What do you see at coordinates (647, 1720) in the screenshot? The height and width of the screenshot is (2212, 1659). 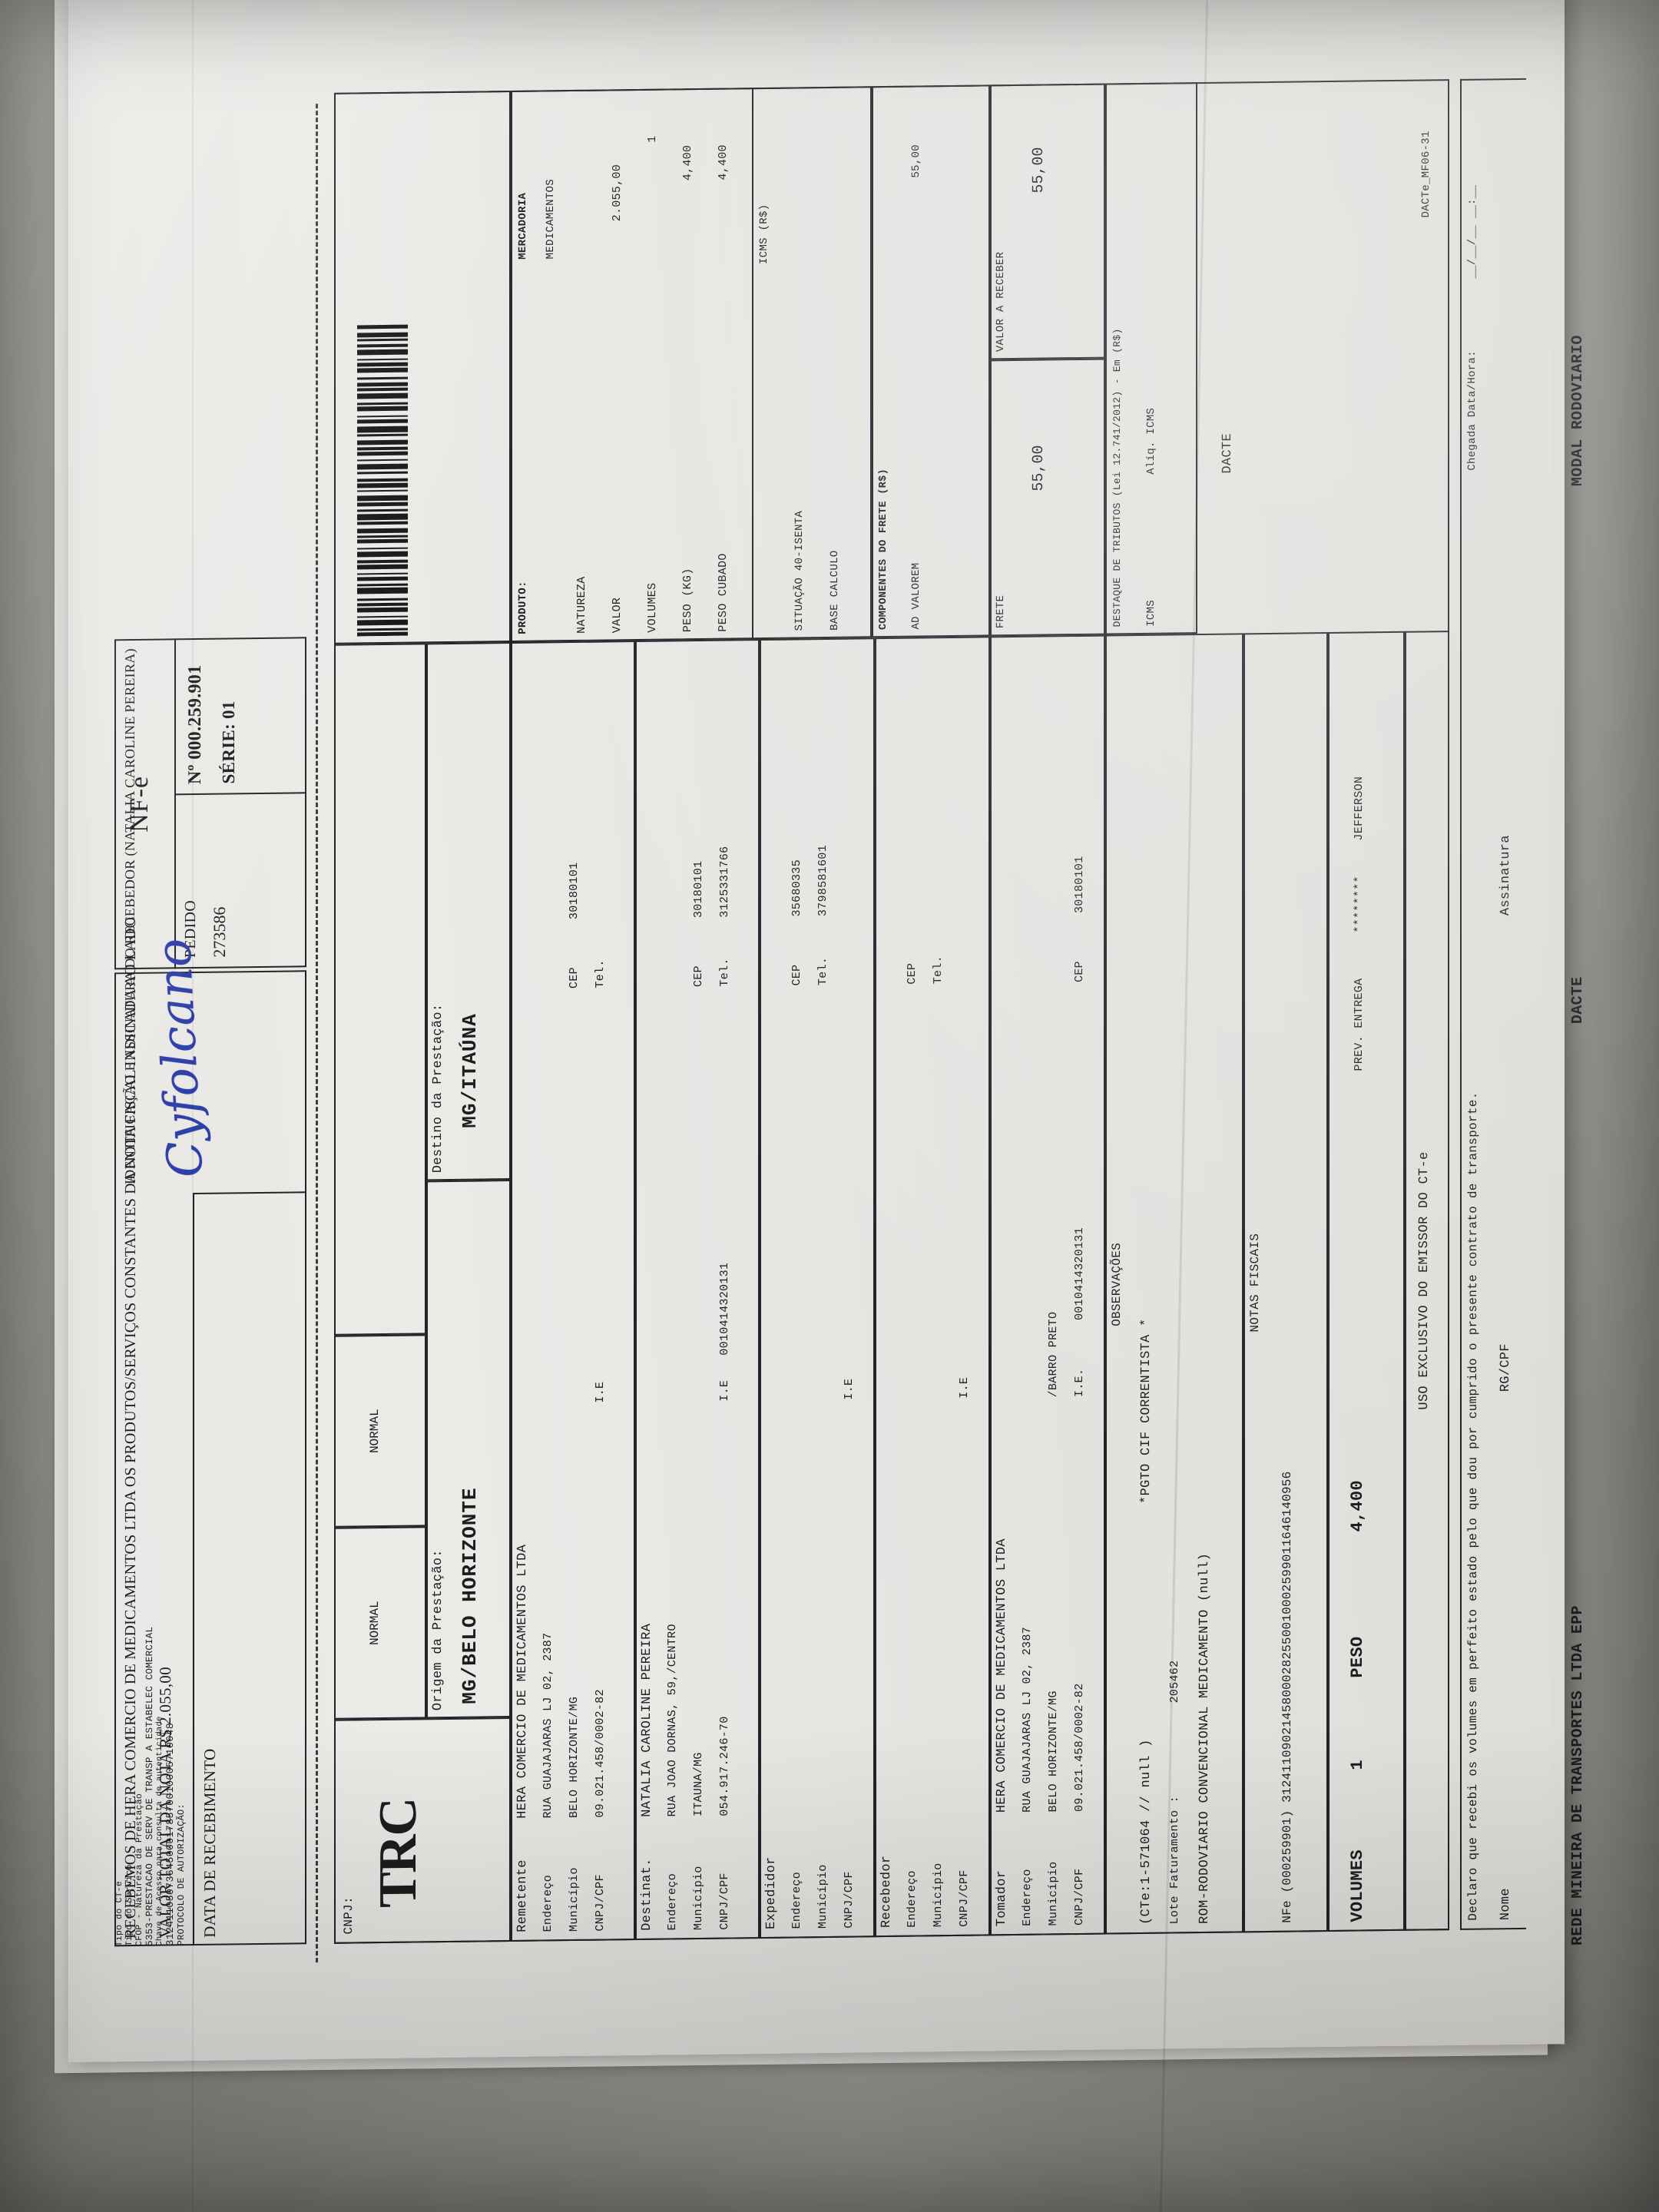 I see `destinatario-name: NATALIA CAROLINE PEREIRA` at bounding box center [647, 1720].